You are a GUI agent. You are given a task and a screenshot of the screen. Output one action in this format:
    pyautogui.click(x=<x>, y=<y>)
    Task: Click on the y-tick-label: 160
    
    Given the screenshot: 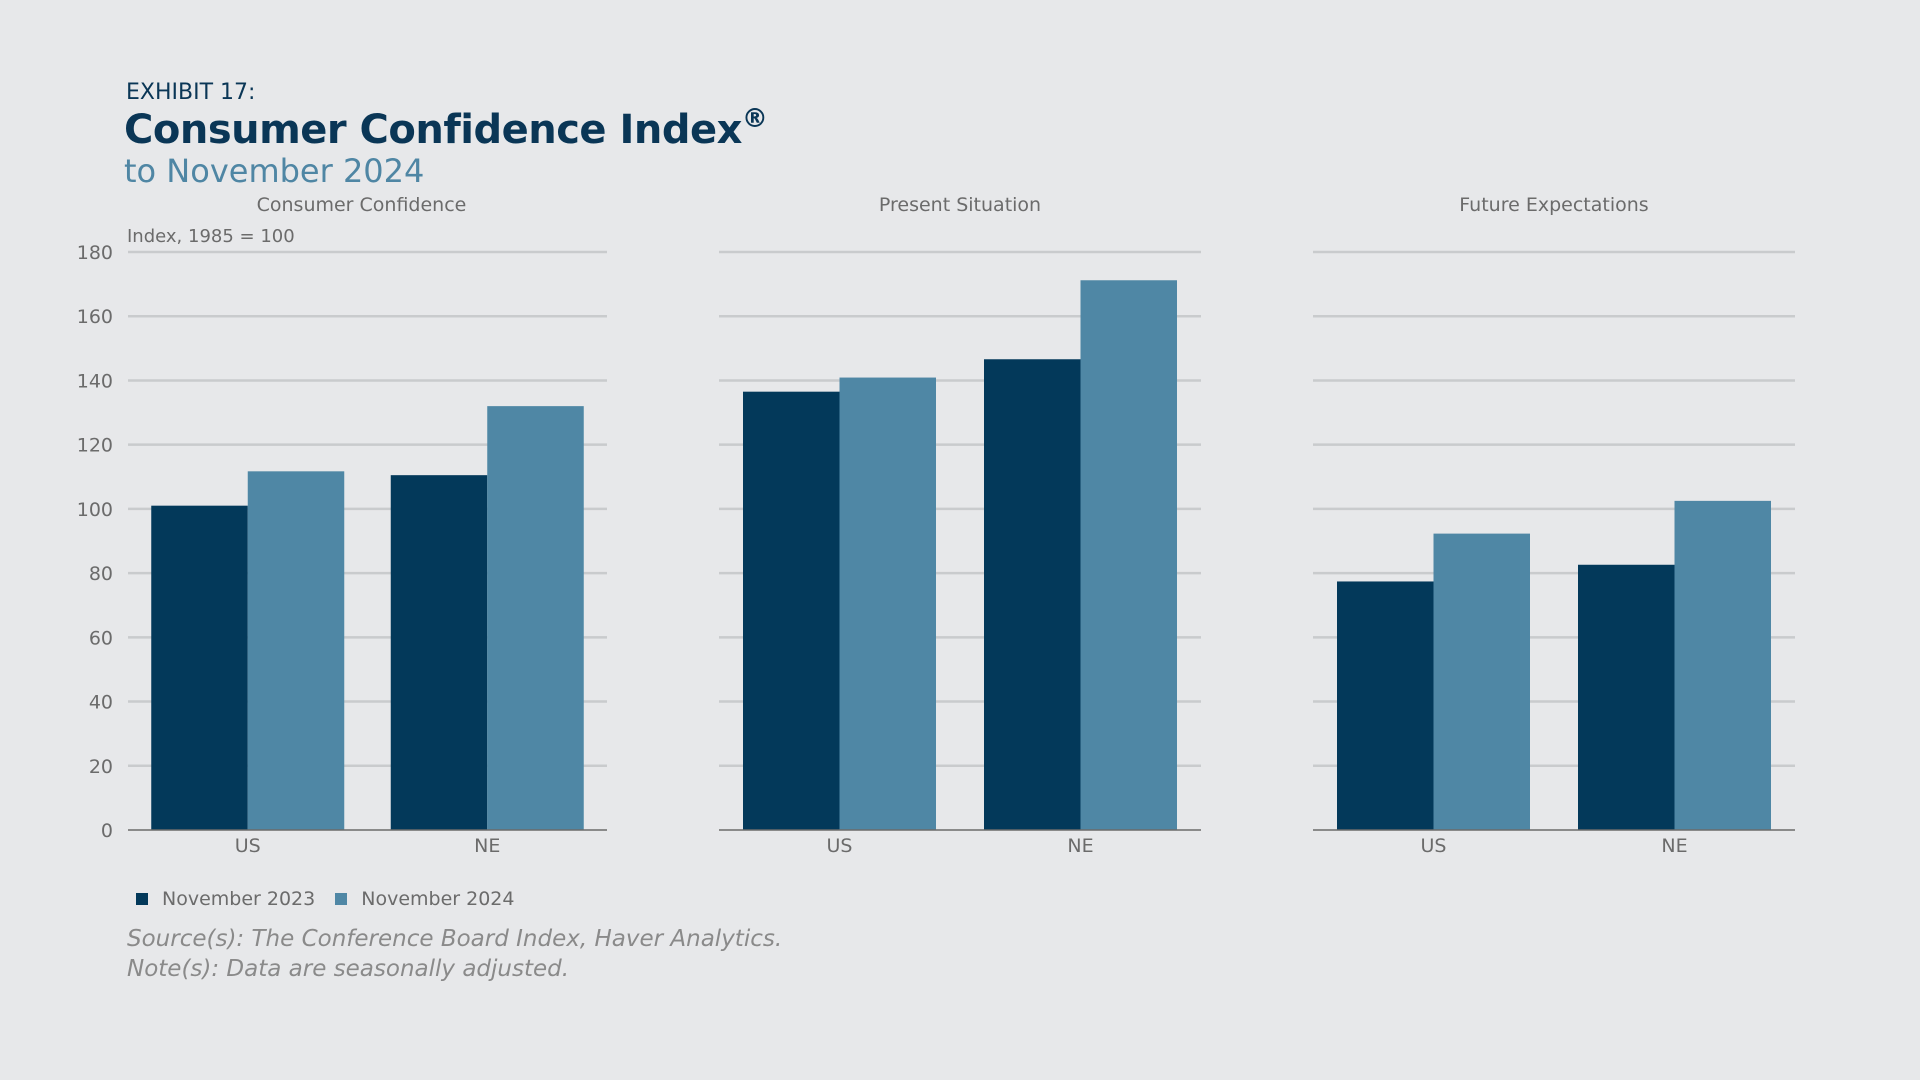 What is the action you would take?
    pyautogui.click(x=95, y=317)
    